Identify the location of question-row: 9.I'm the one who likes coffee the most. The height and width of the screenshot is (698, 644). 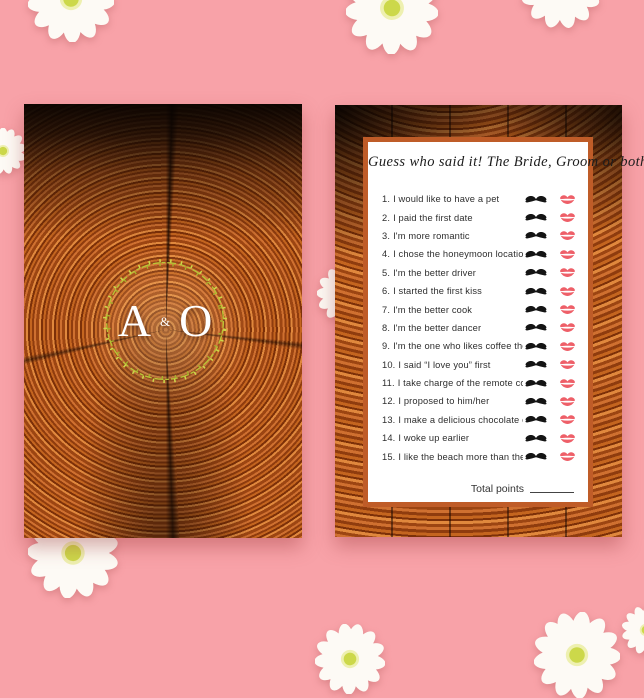
(479, 346).